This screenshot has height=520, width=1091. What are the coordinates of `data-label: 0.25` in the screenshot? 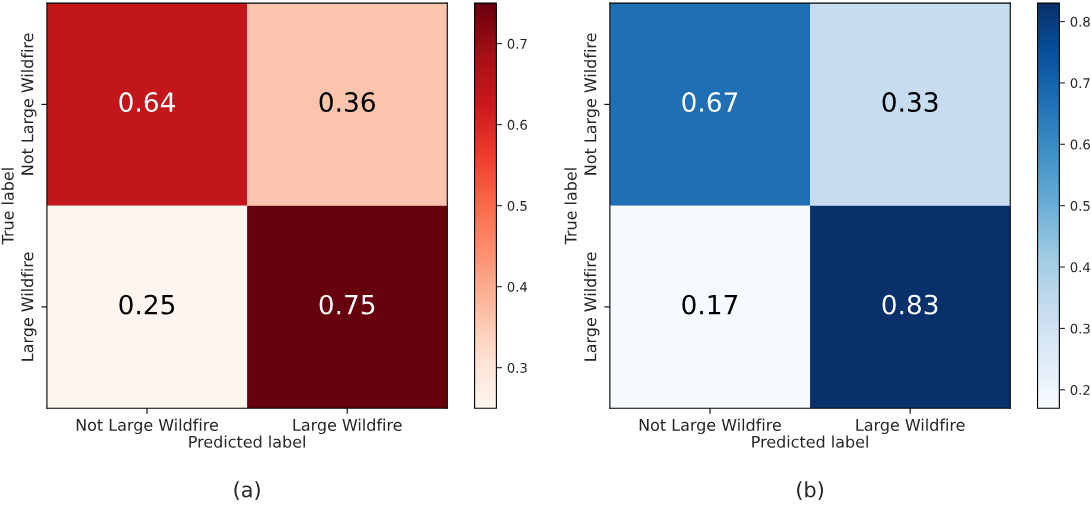 It's located at (147, 304).